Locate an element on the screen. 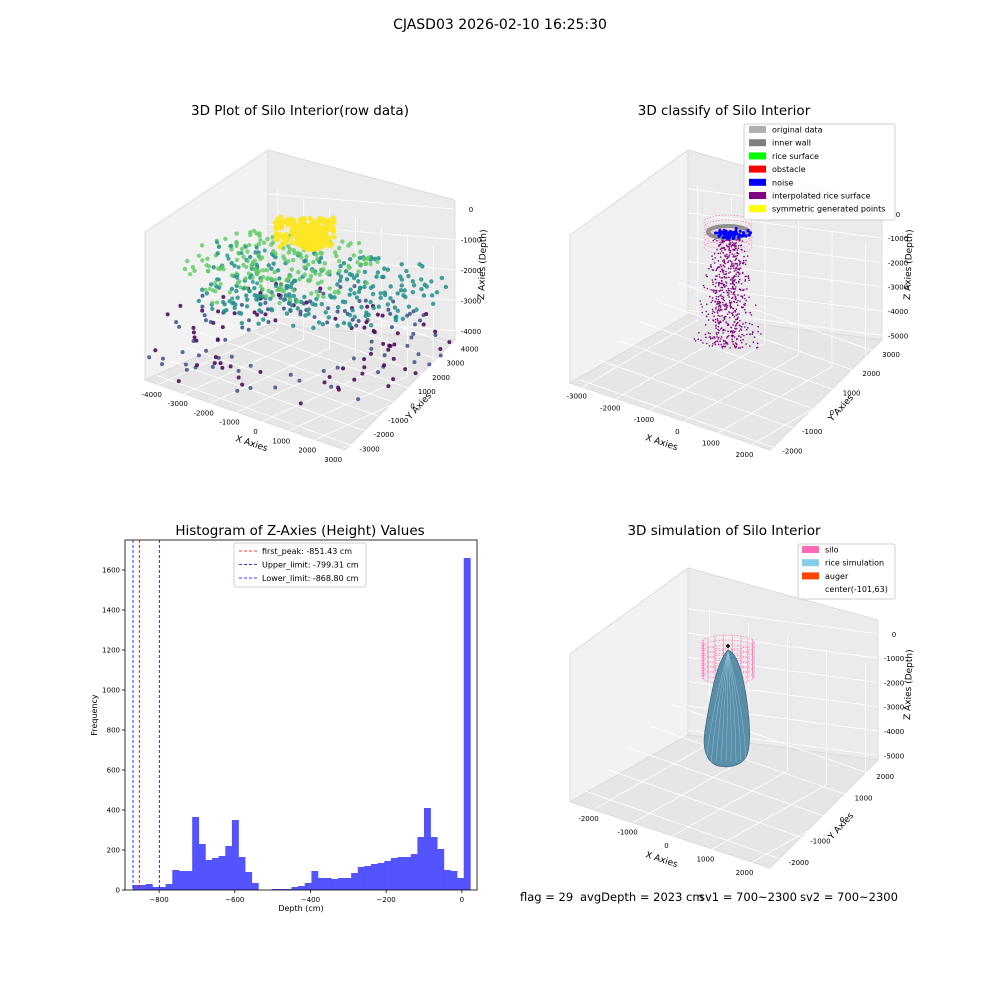 This screenshot has width=1000, height=1000. simulation-xlabel: X Axies is located at coordinates (661, 860).